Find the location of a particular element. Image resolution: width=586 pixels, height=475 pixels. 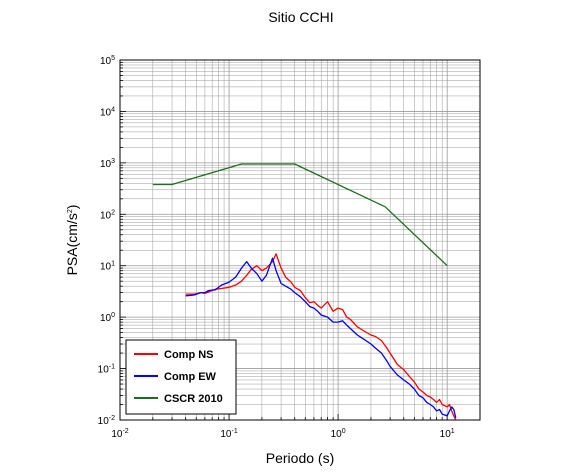

y-tick-label: 10⁵ is located at coordinates (107, 61).